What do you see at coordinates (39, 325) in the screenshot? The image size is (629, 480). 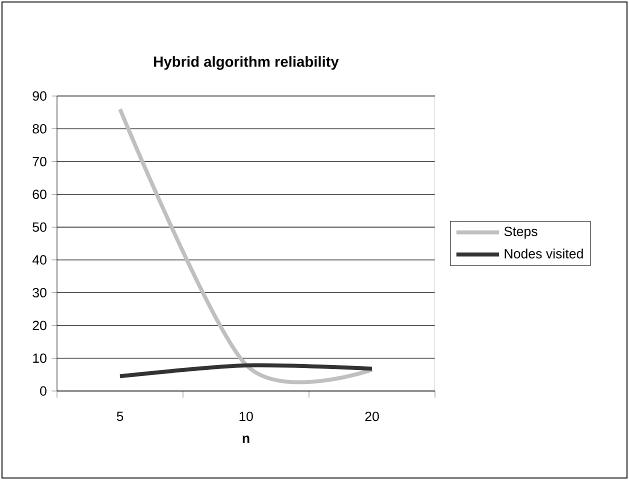 I see `y-tick-label: 20` at bounding box center [39, 325].